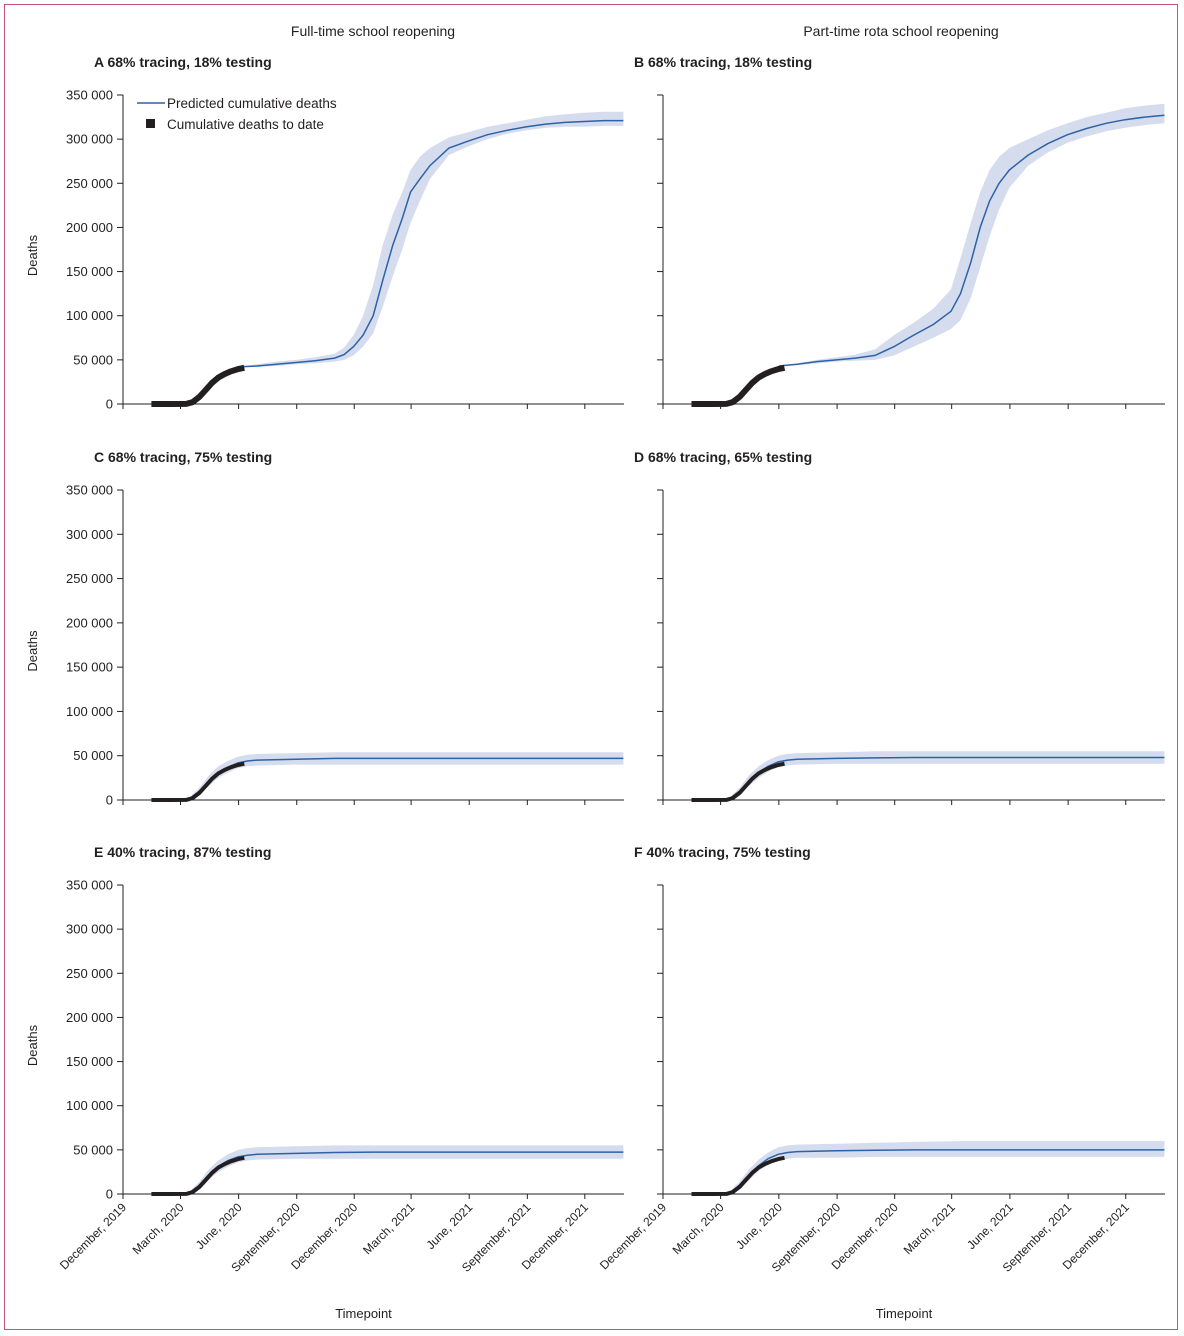 The image size is (1184, 1336). What do you see at coordinates (150, 123) in the screenshot?
I see `legend-observed-swatch` at bounding box center [150, 123].